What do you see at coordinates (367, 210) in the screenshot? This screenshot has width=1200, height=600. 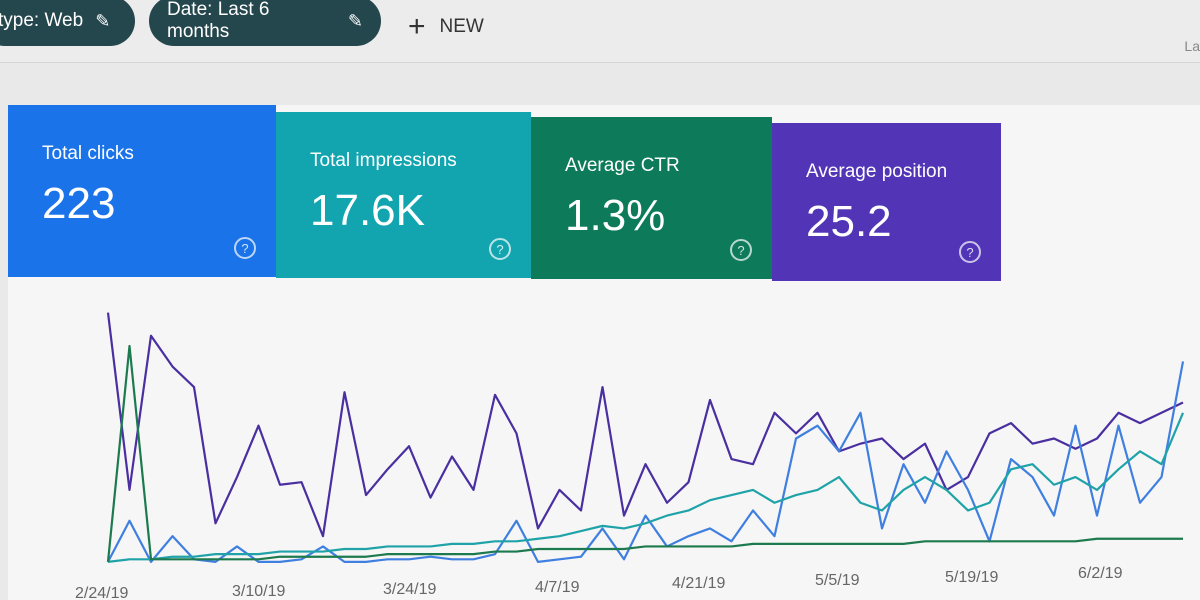 I see `card-value: 17.6K` at bounding box center [367, 210].